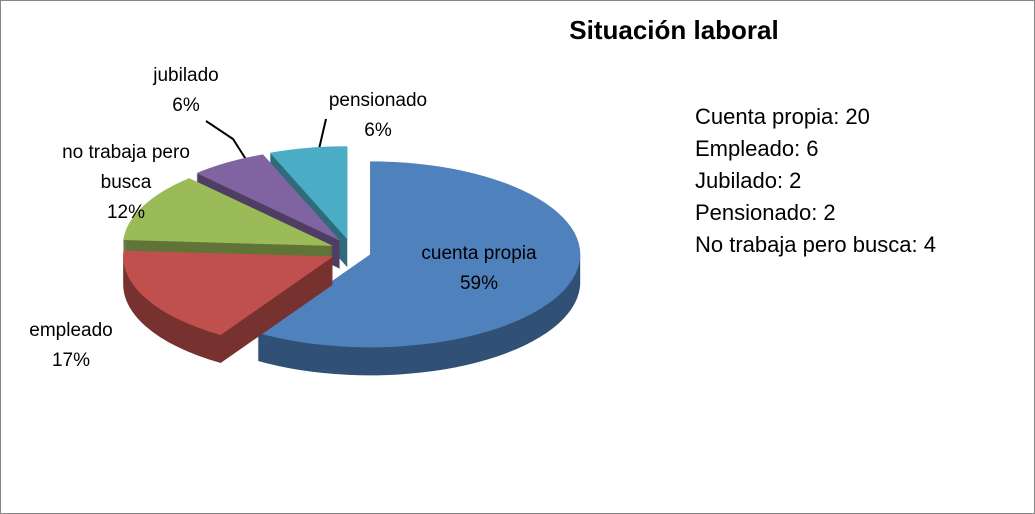 The width and height of the screenshot is (1035, 514). What do you see at coordinates (765, 212) in the screenshot?
I see `annotation: Pensionado: 2` at bounding box center [765, 212].